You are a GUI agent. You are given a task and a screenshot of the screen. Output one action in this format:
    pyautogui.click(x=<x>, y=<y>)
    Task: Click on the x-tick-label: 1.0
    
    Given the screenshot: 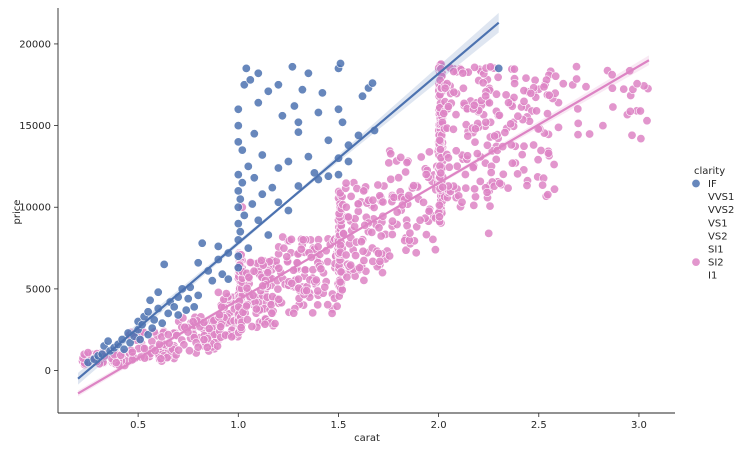 What is the action you would take?
    pyautogui.click(x=238, y=425)
    